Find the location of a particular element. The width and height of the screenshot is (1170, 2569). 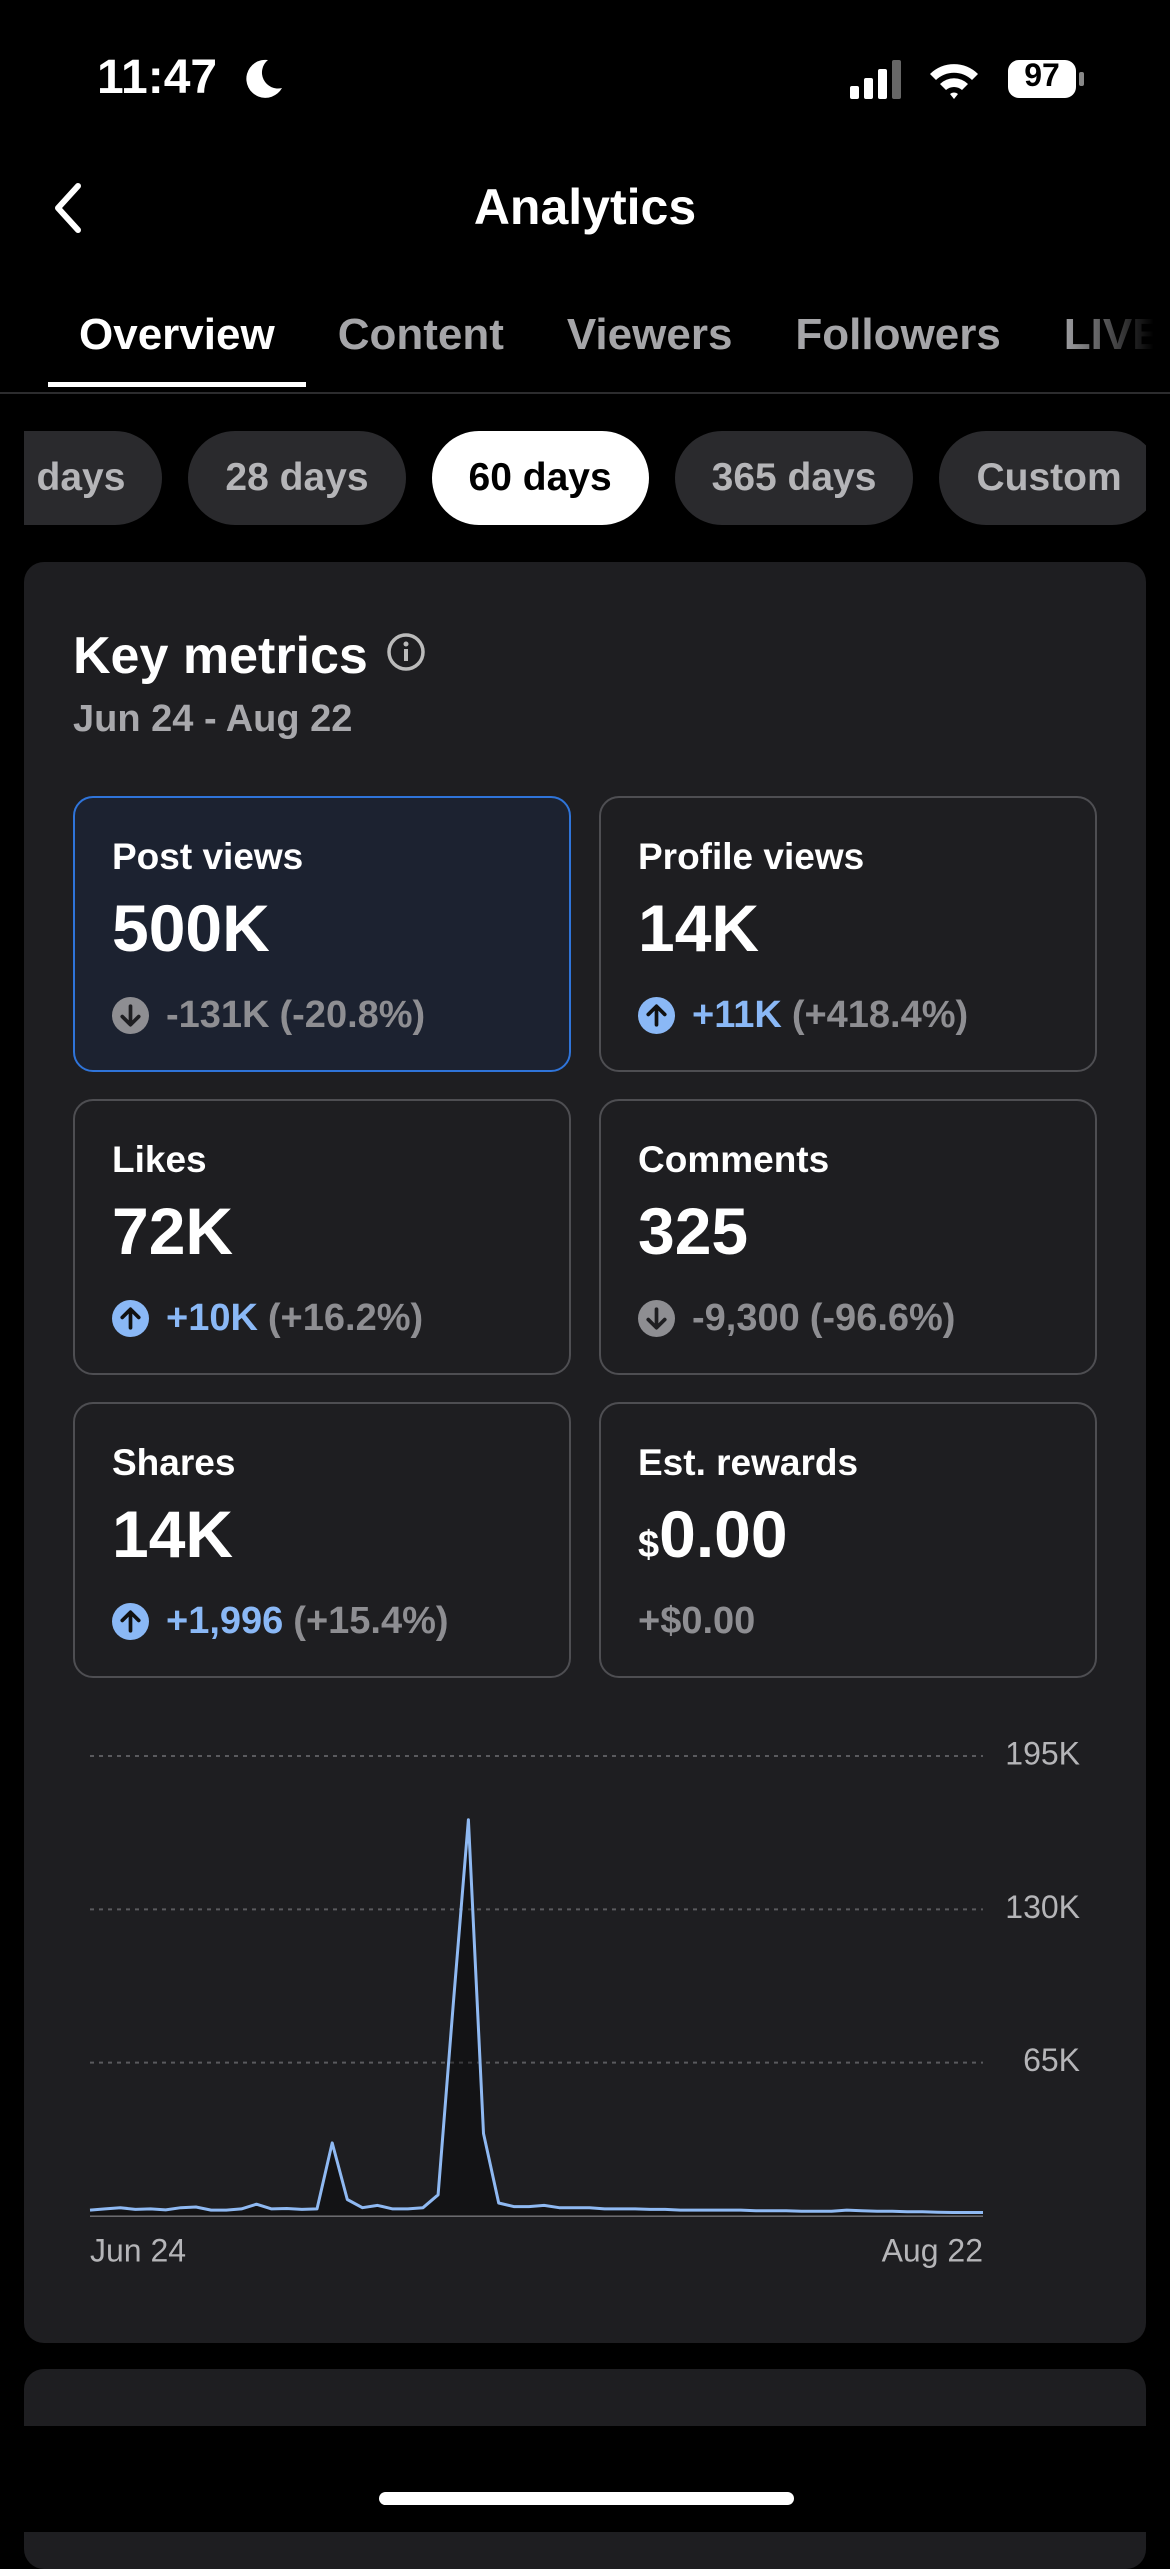

metric-box: Profile views 14K +11K (+418.4%) is located at coordinates (848, 934).